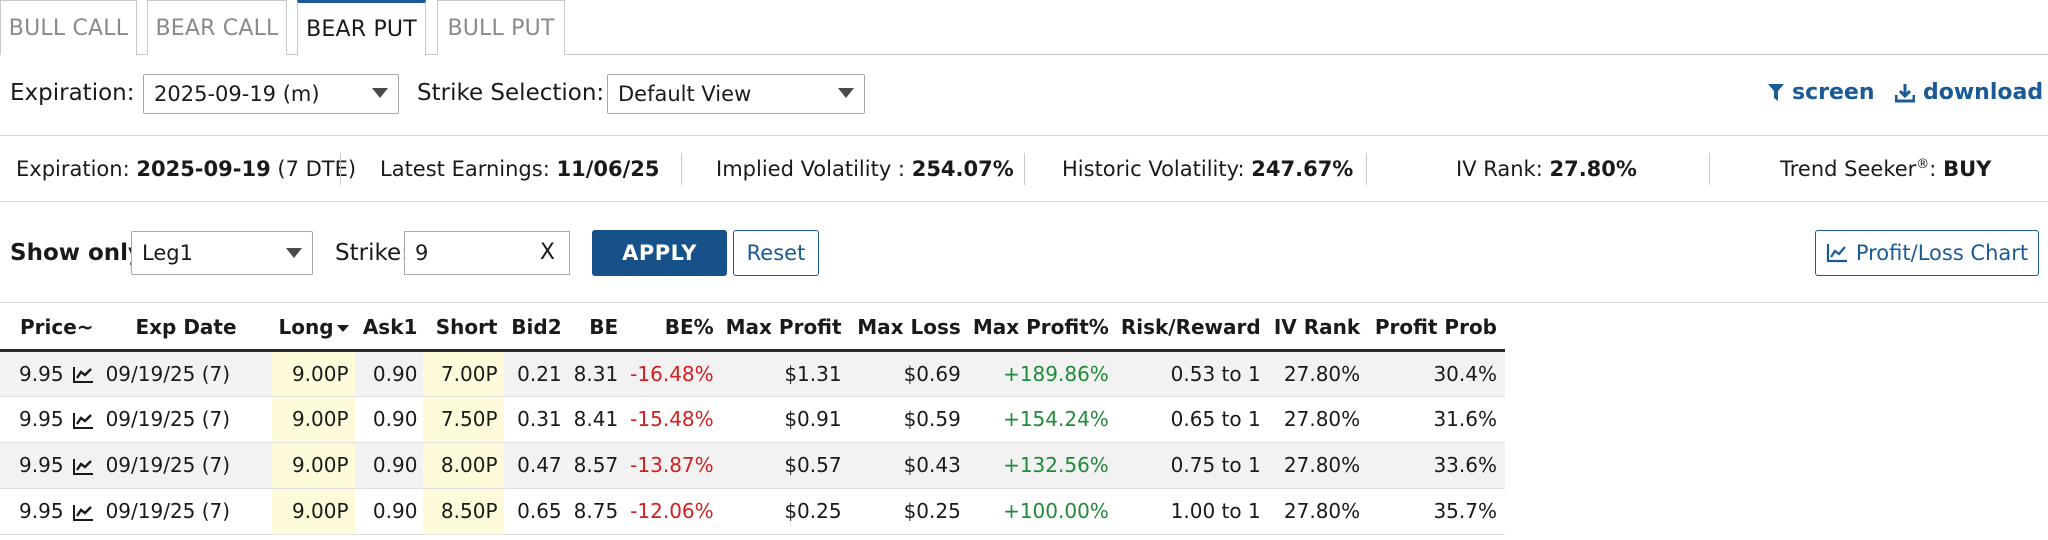  I want to click on download-icon, so click(1905, 92).